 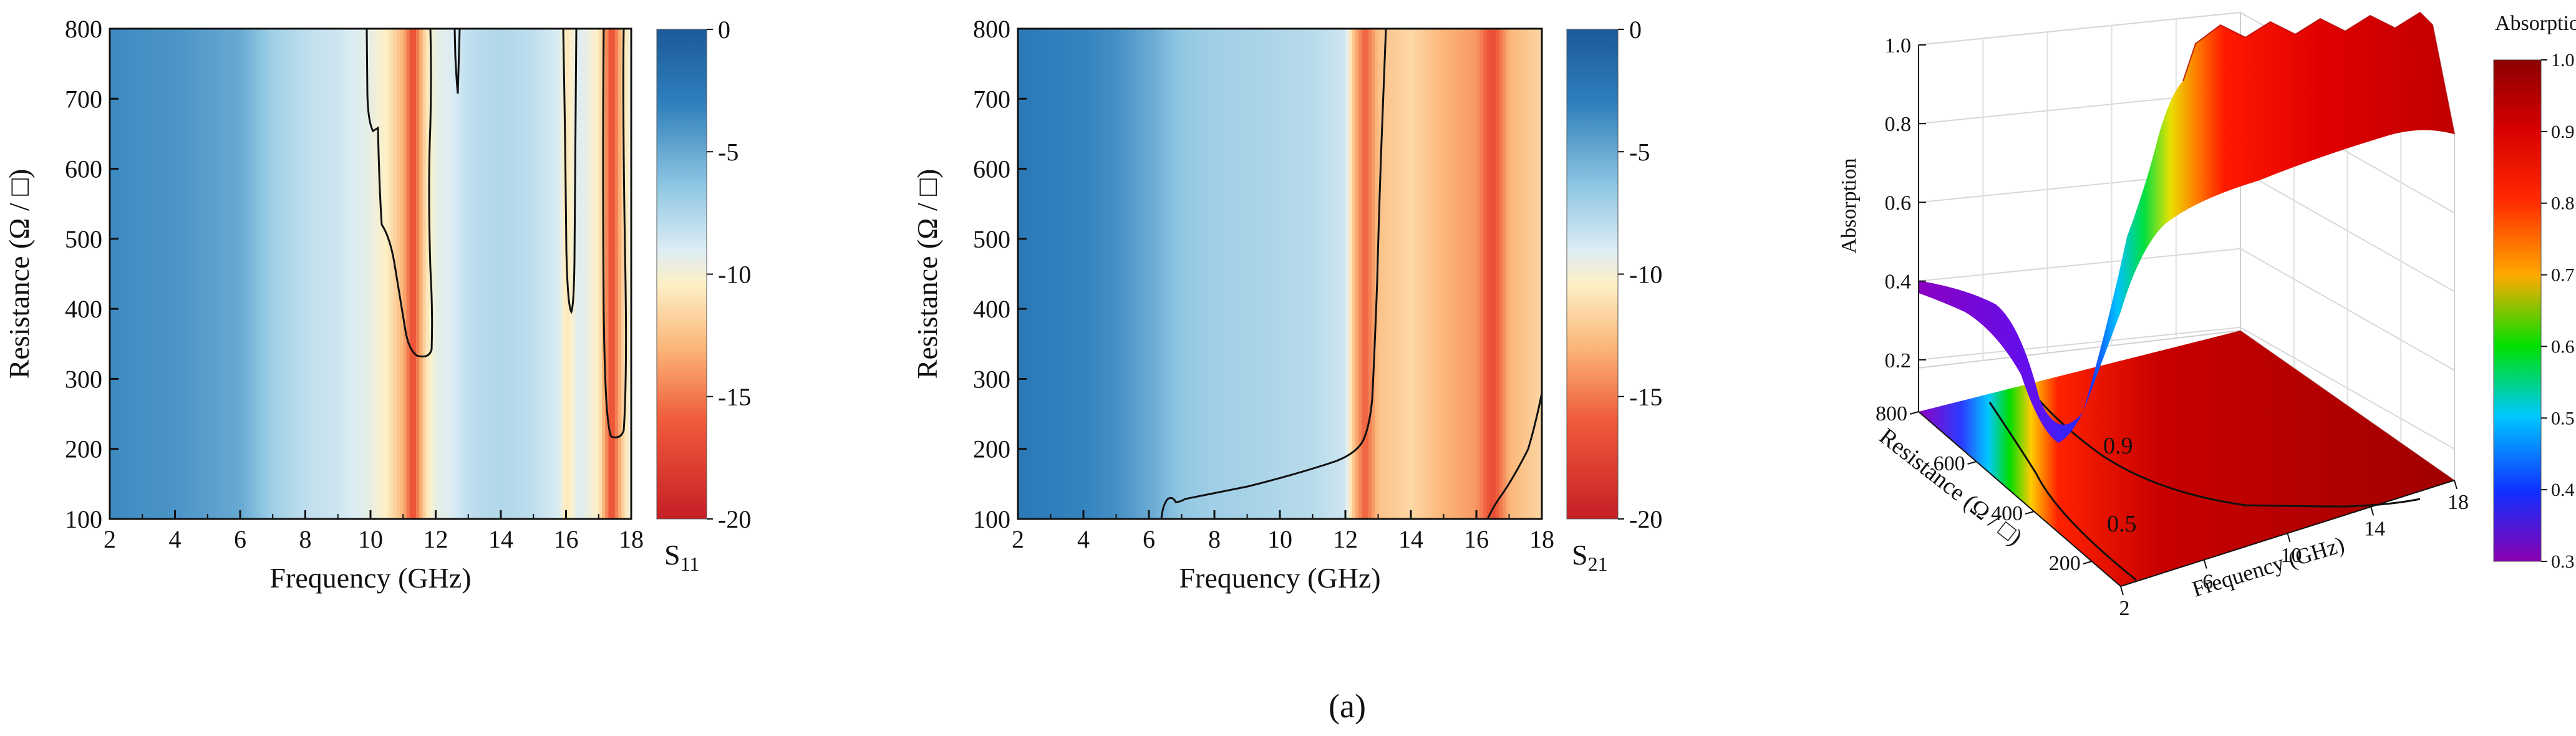 What do you see at coordinates (2318, 73) in the screenshot?
I see `surface-top-edge` at bounding box center [2318, 73].